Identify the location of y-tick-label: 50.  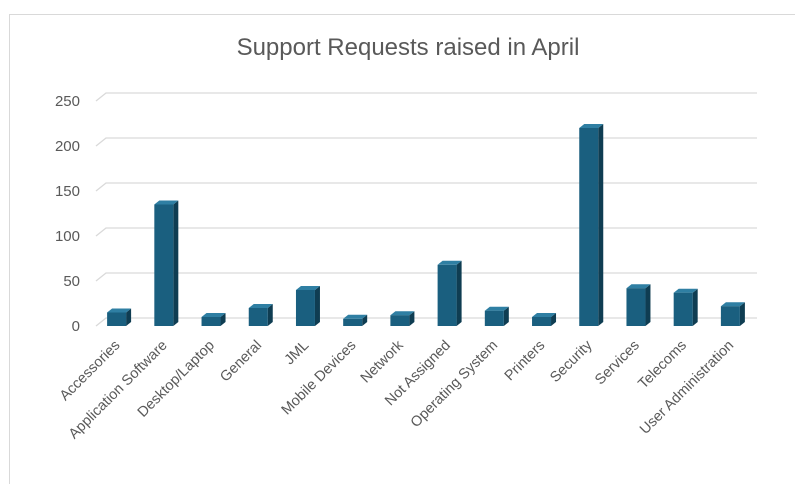
(71, 281).